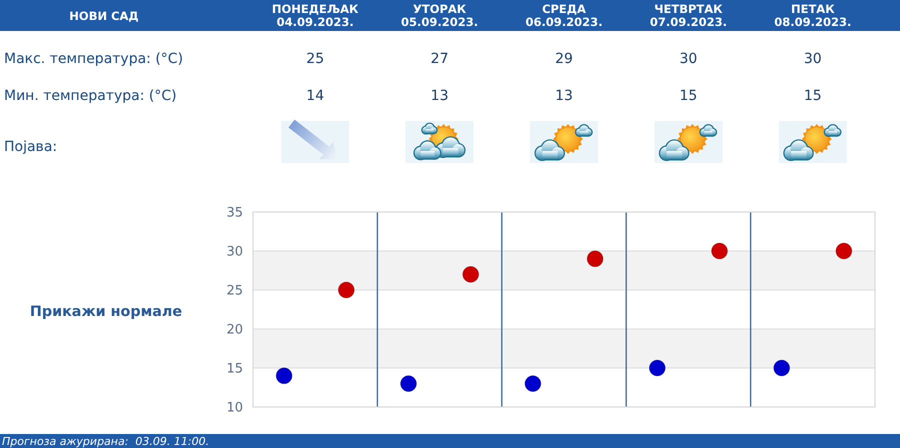  I want to click on text: Прогноза ажурирана: 03.09. 11:00., so click(106, 441).